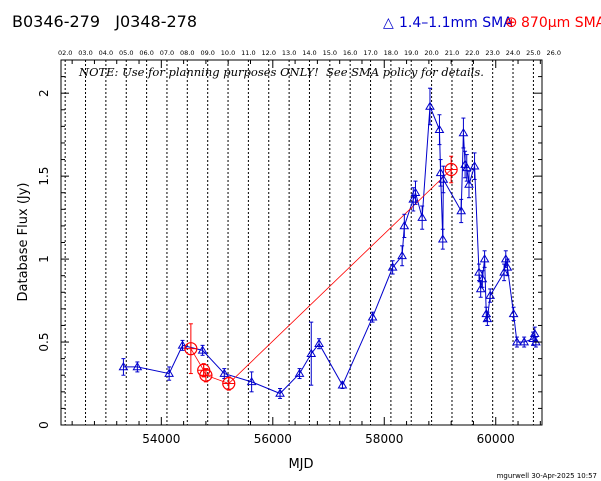 The width and height of the screenshot is (601, 481). What do you see at coordinates (411, 53) in the screenshot?
I see `year-tick-label: 19.0` at bounding box center [411, 53].